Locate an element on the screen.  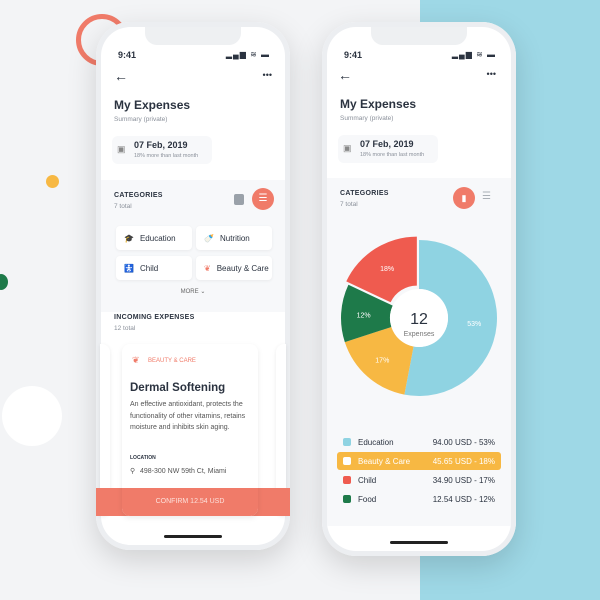
incoming-title: INCOMING EXPENSES is located at coordinates (154, 317).